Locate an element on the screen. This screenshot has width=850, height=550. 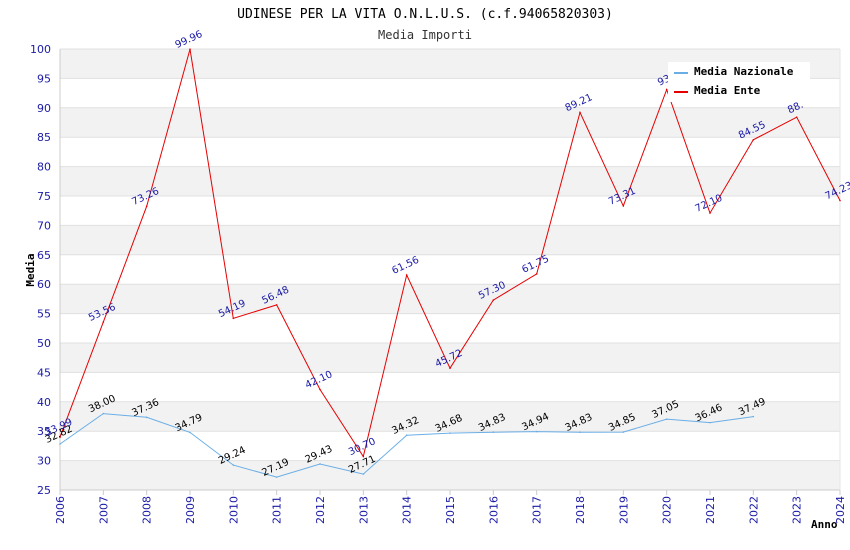
point-media-ente-2007 is located at coordinates (103, 322).